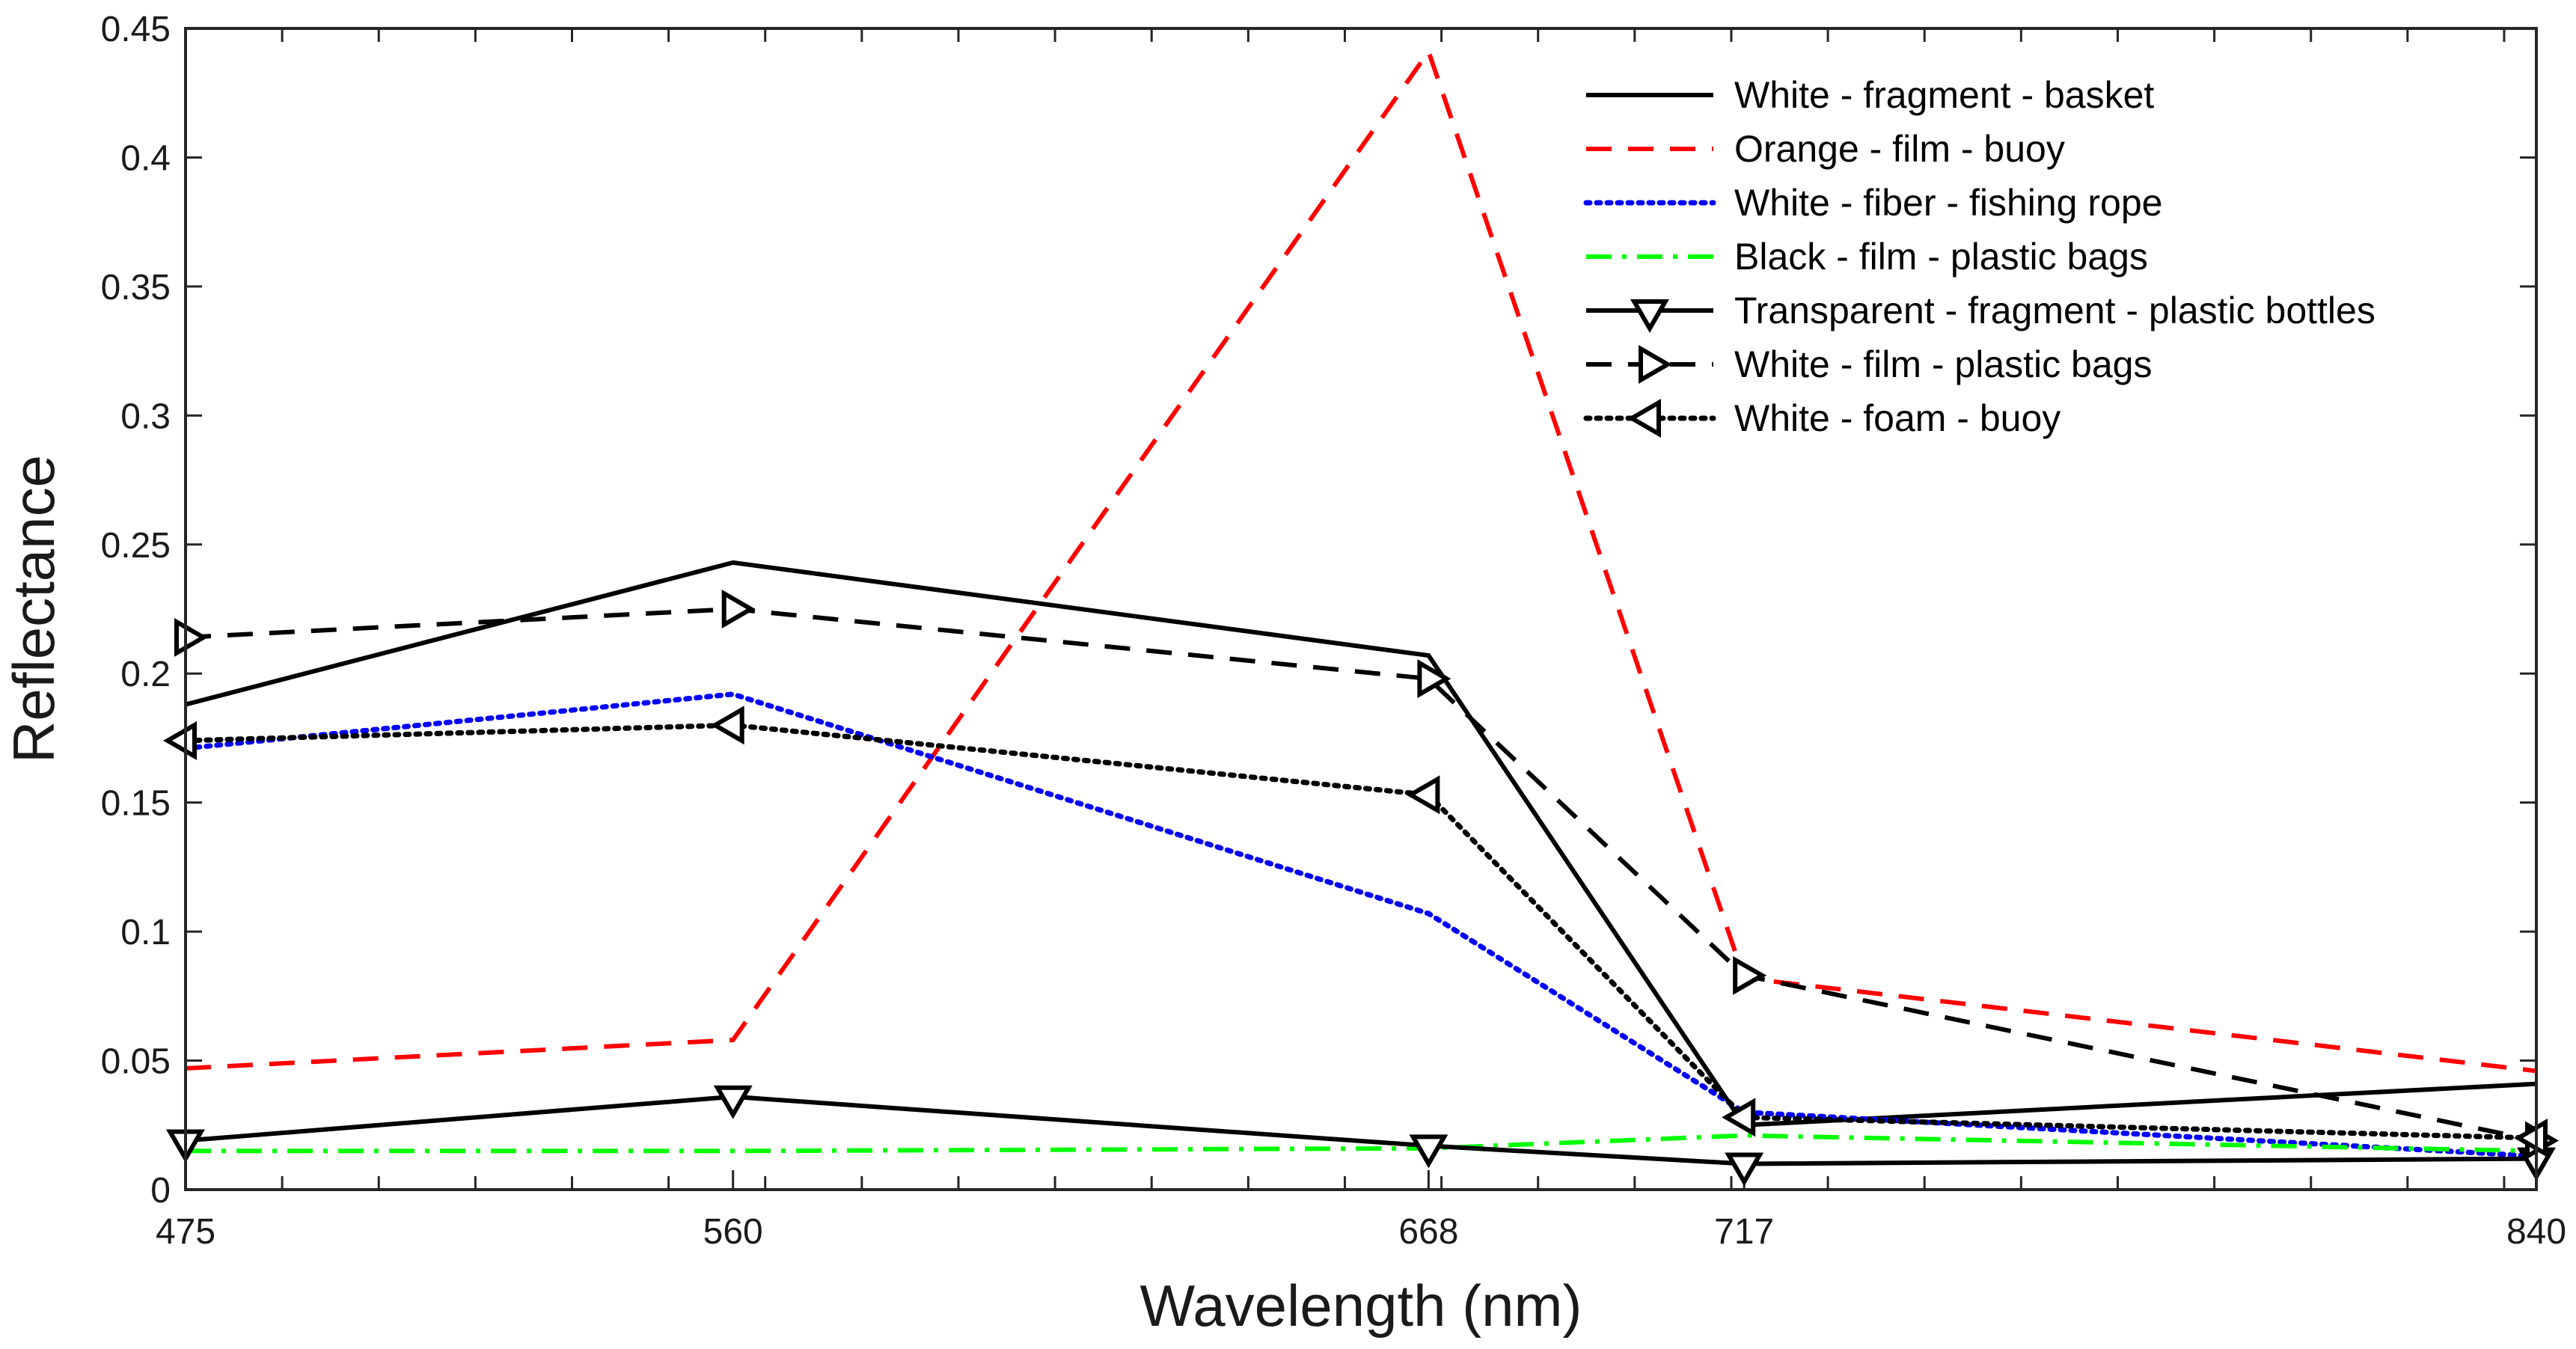 This screenshot has height=1349, width=2576. I want to click on y-tick-label: 0, so click(160, 1191).